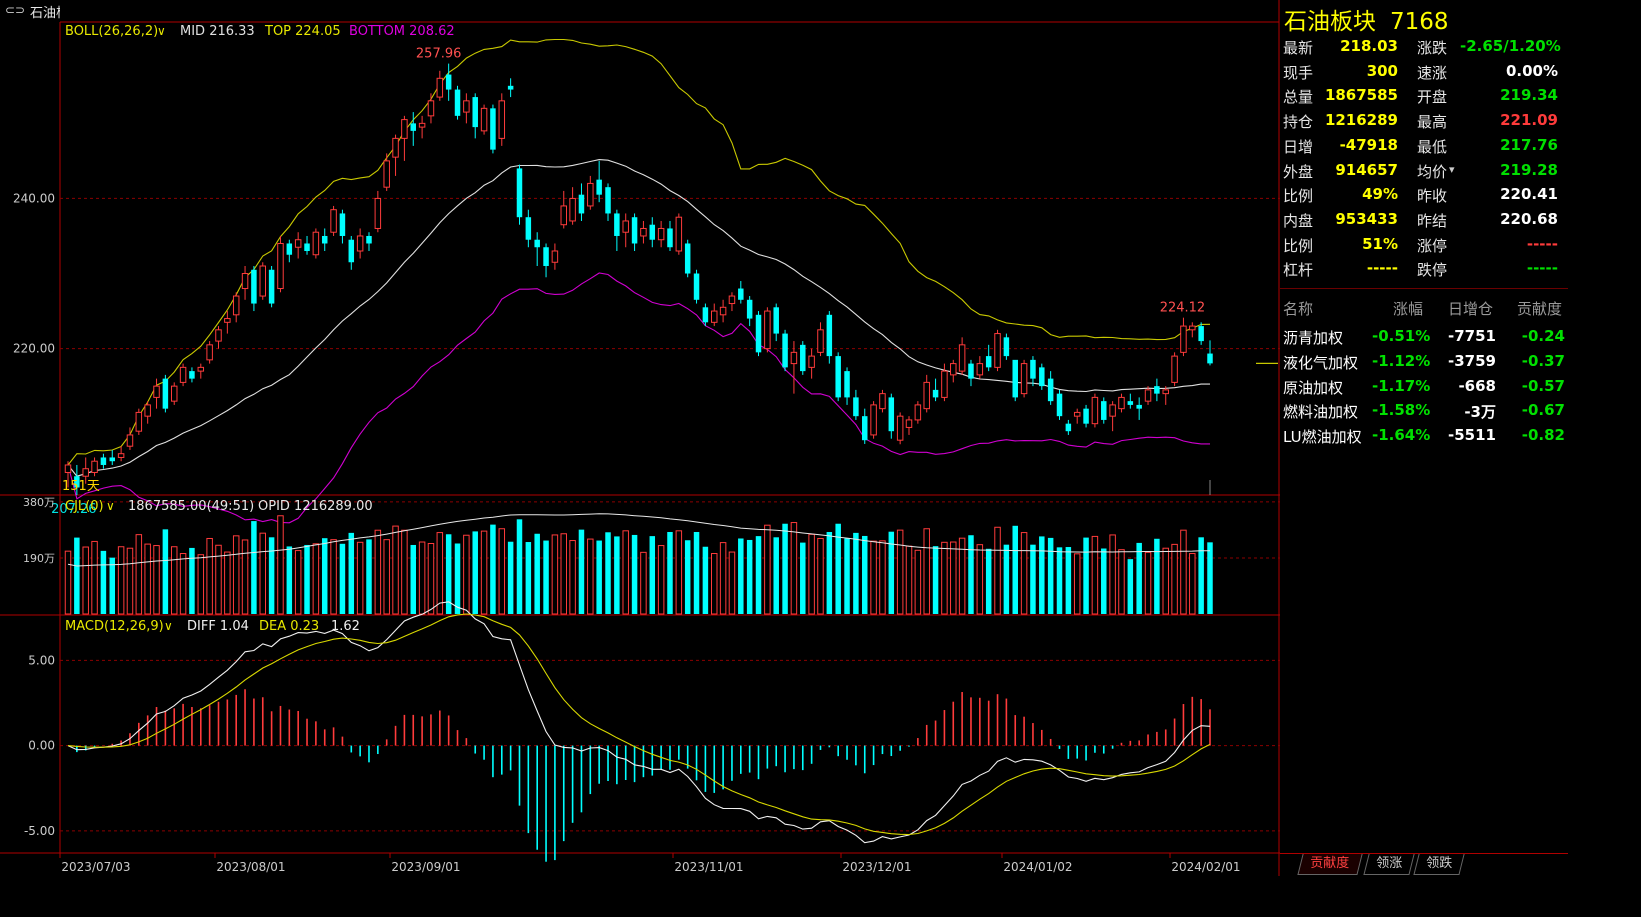  Describe the element at coordinates (1408, 309) in the screenshot. I see `contrib-header: 涨幅` at that location.